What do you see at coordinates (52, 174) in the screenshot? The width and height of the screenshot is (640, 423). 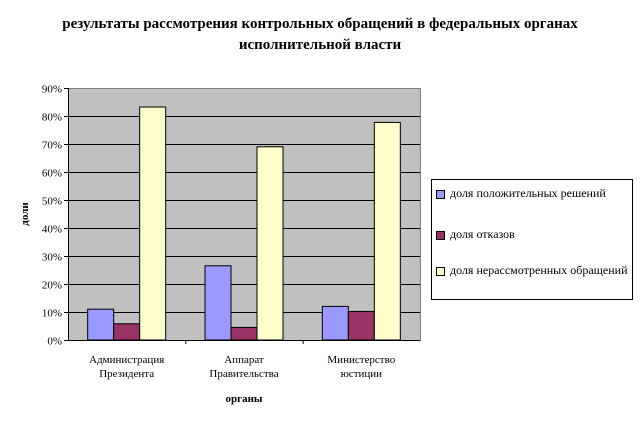 I see `y-tick-label: 60%` at bounding box center [52, 174].